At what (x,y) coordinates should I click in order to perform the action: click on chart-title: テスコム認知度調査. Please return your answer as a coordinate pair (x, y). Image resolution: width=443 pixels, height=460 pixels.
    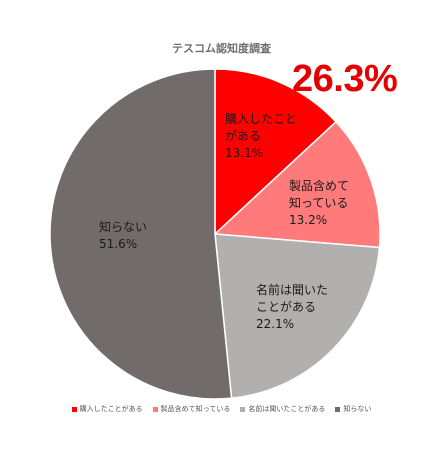
    Looking at the image, I should click on (221, 48).